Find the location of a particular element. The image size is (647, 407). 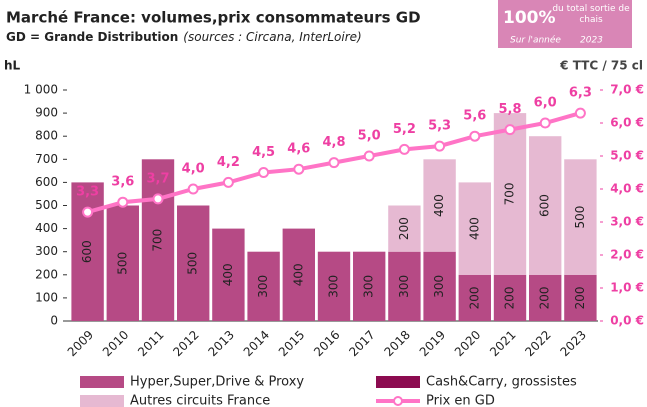

y-tick-label: 1 000 is located at coordinates (41, 90).